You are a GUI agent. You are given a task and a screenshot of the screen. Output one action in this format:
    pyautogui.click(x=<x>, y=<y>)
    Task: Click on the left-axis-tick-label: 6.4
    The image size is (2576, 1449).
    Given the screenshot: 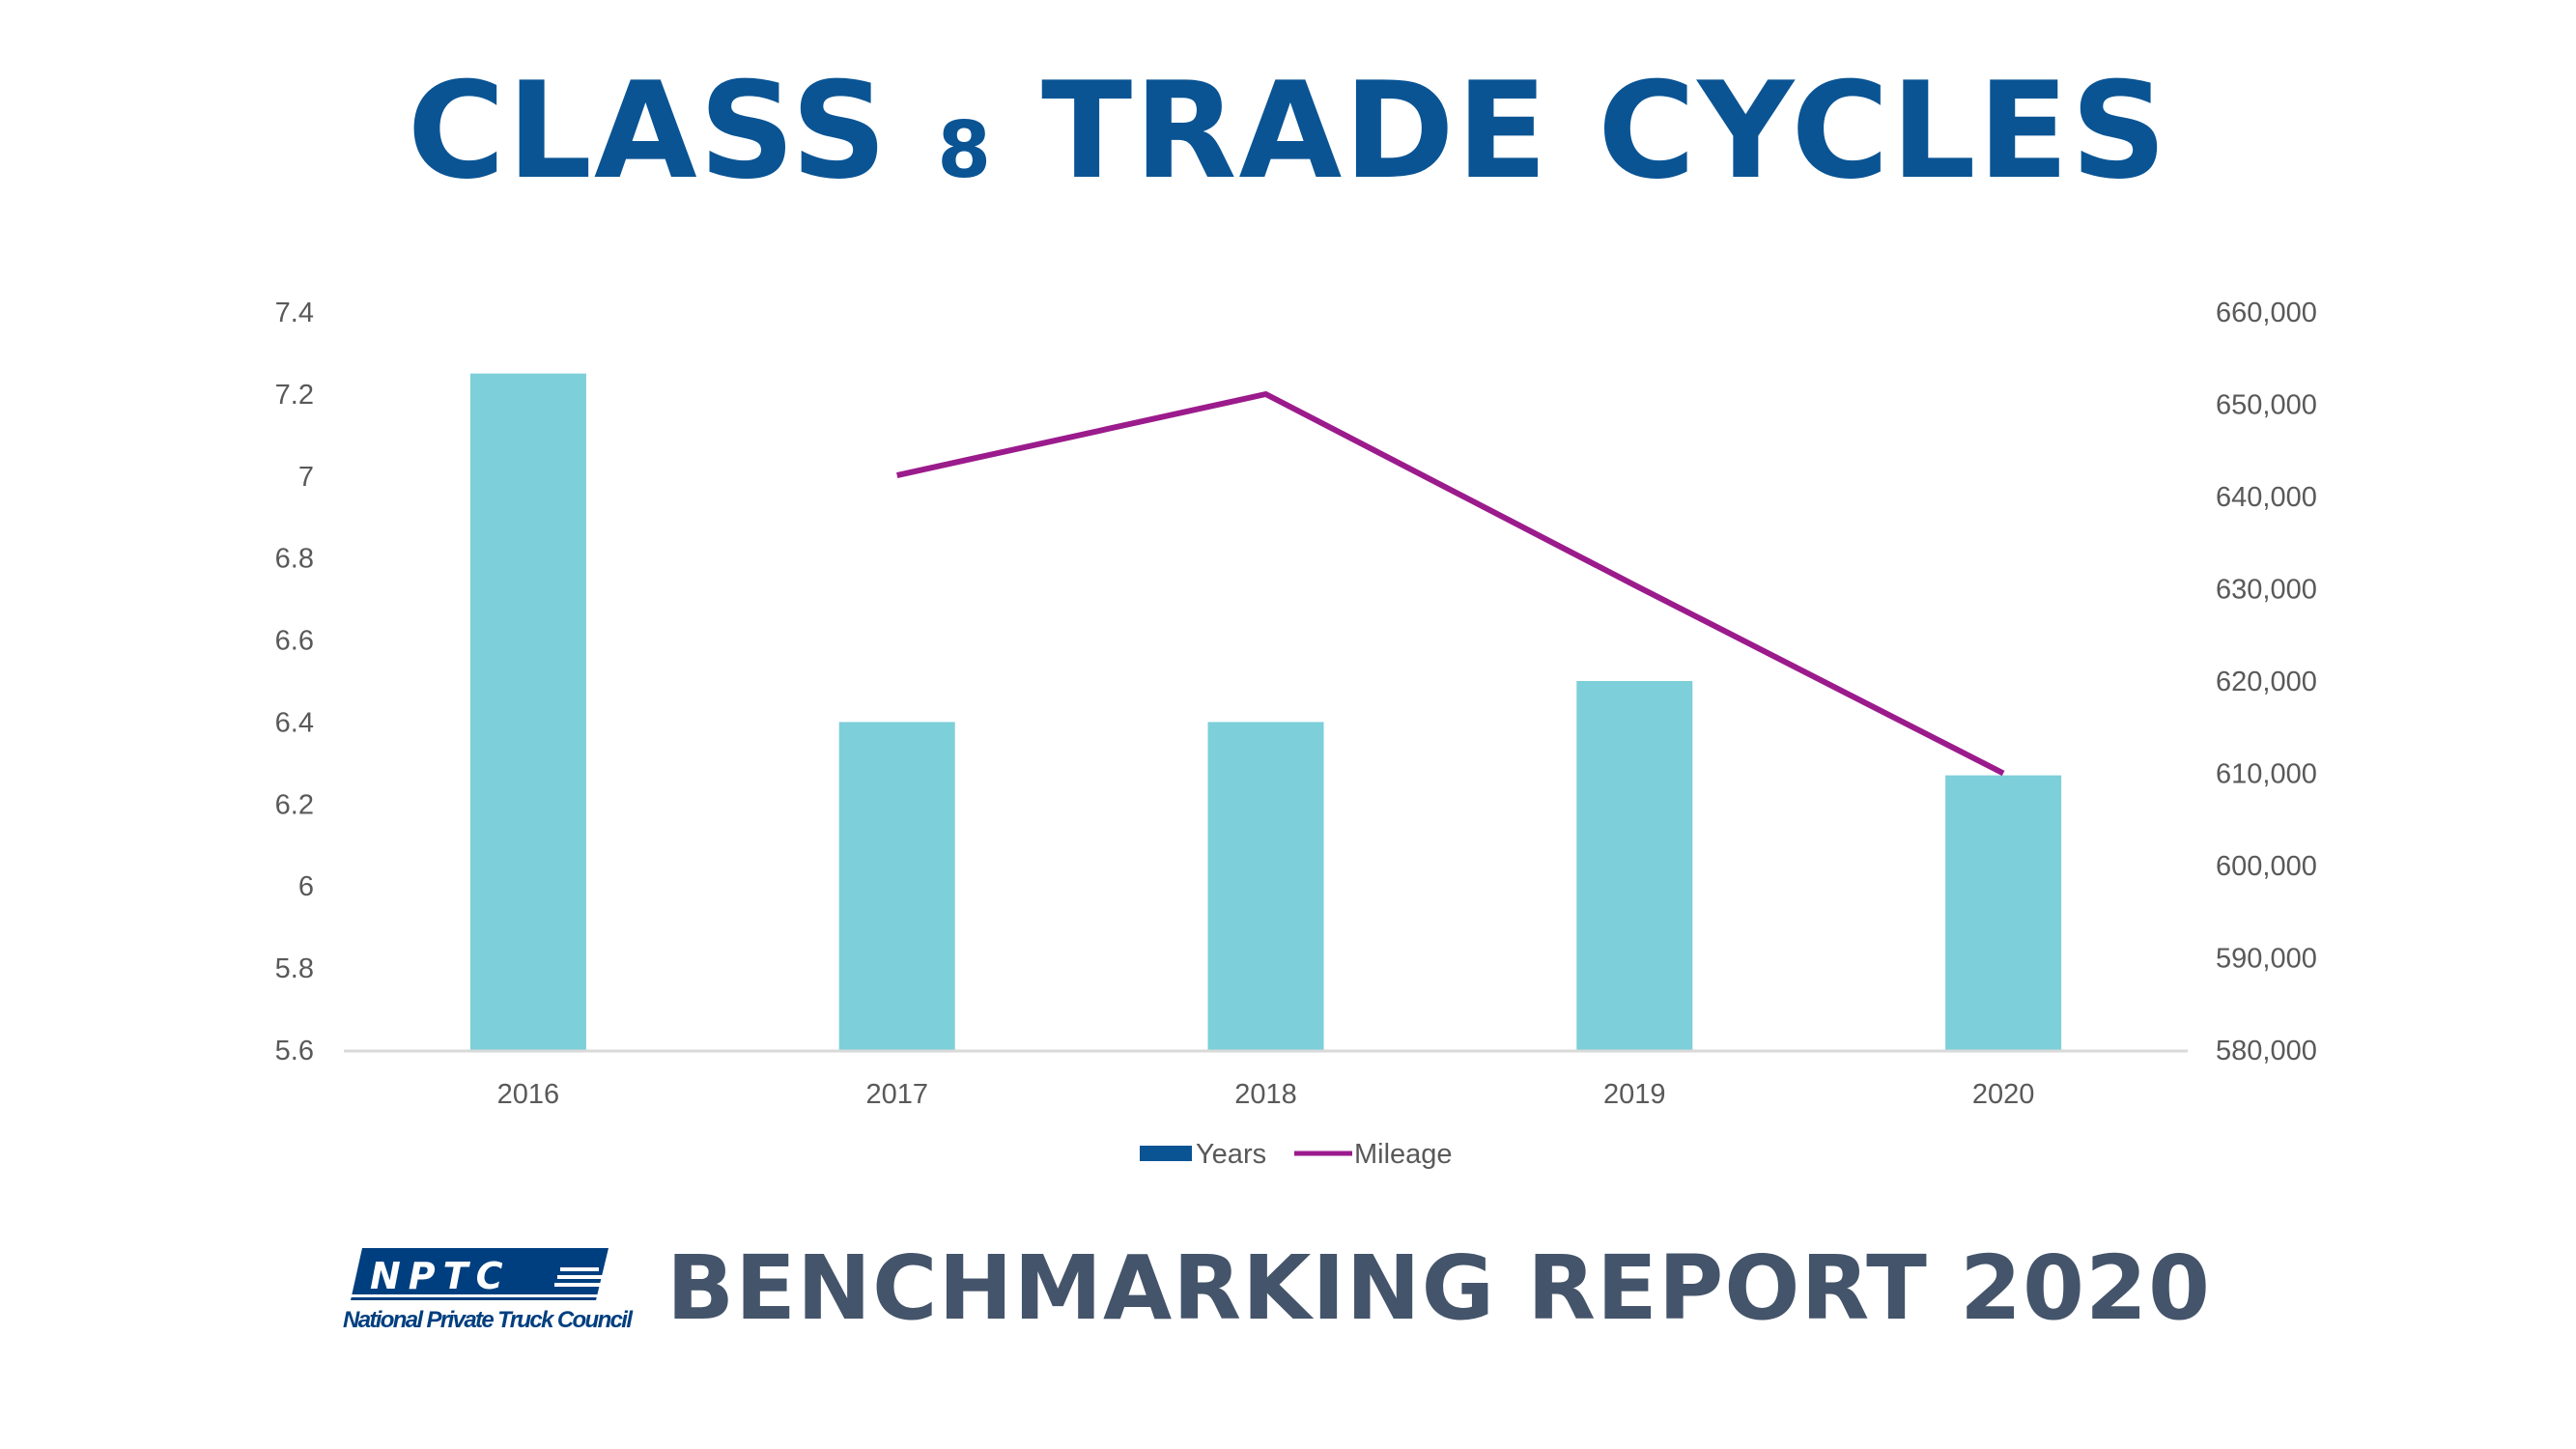 What is the action you would take?
    pyautogui.click(x=294, y=722)
    